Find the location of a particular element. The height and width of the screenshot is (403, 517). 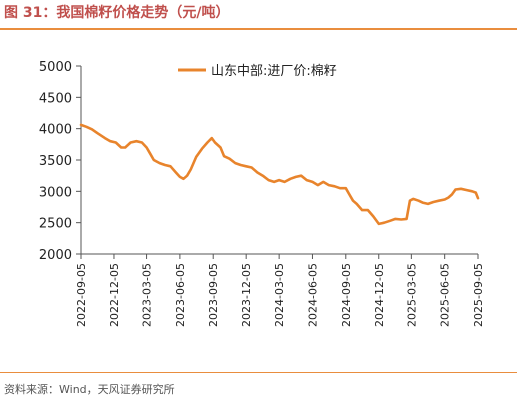

x-tick-label: 2023-09-05 is located at coordinates (213, 295).